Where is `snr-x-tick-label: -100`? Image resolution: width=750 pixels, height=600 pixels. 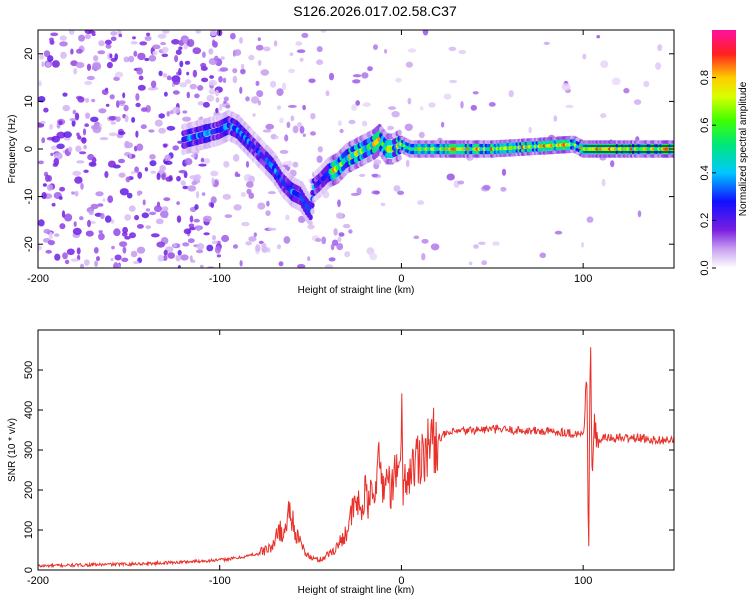
snr-x-tick-label: -100 is located at coordinates (220, 581).